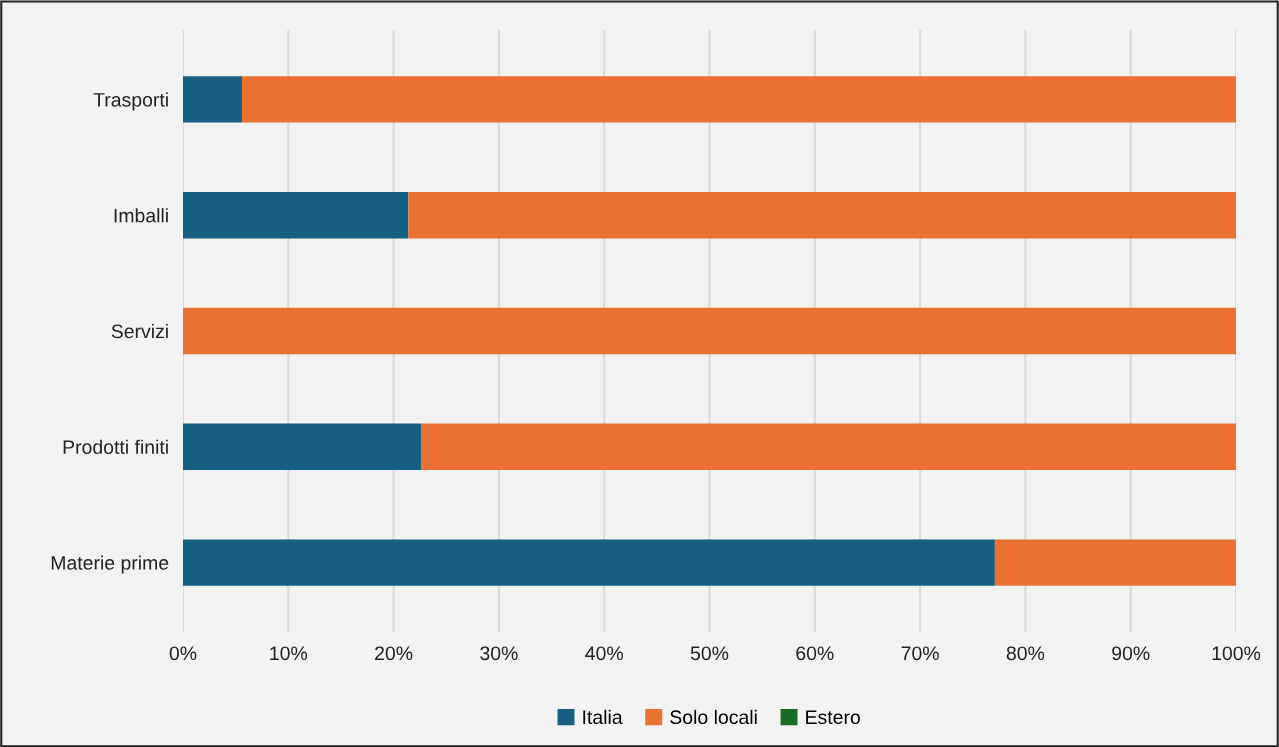 The height and width of the screenshot is (747, 1279). Describe the element at coordinates (139, 331) in the screenshot. I see `y-tick-label: Servizi` at that location.